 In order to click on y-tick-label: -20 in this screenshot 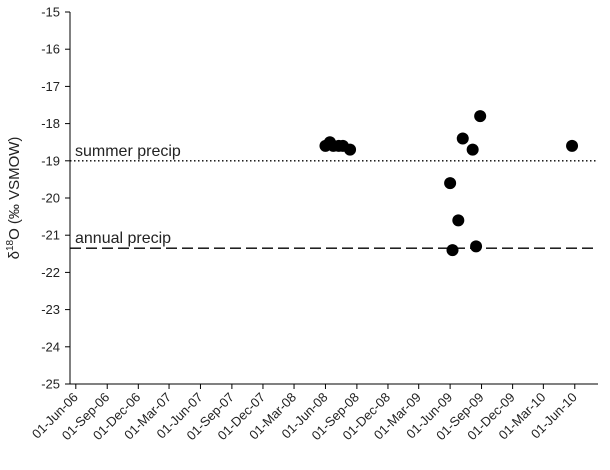, I will do `click(50, 198)`.